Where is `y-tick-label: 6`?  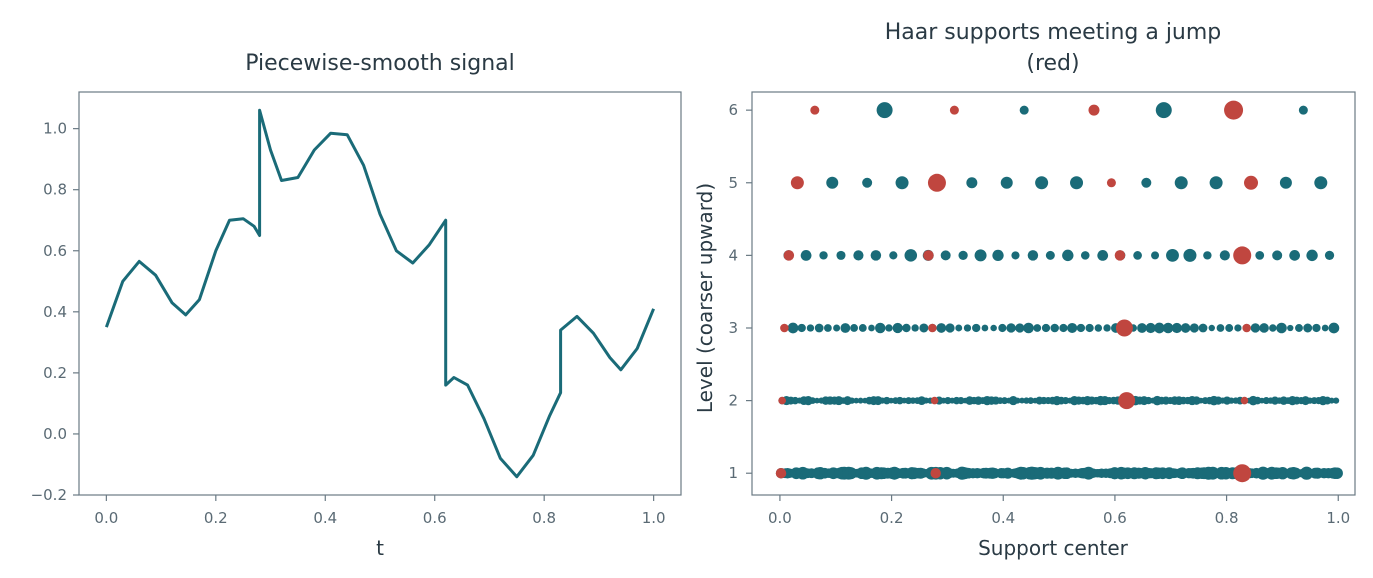 y-tick-label: 6 is located at coordinates (733, 110).